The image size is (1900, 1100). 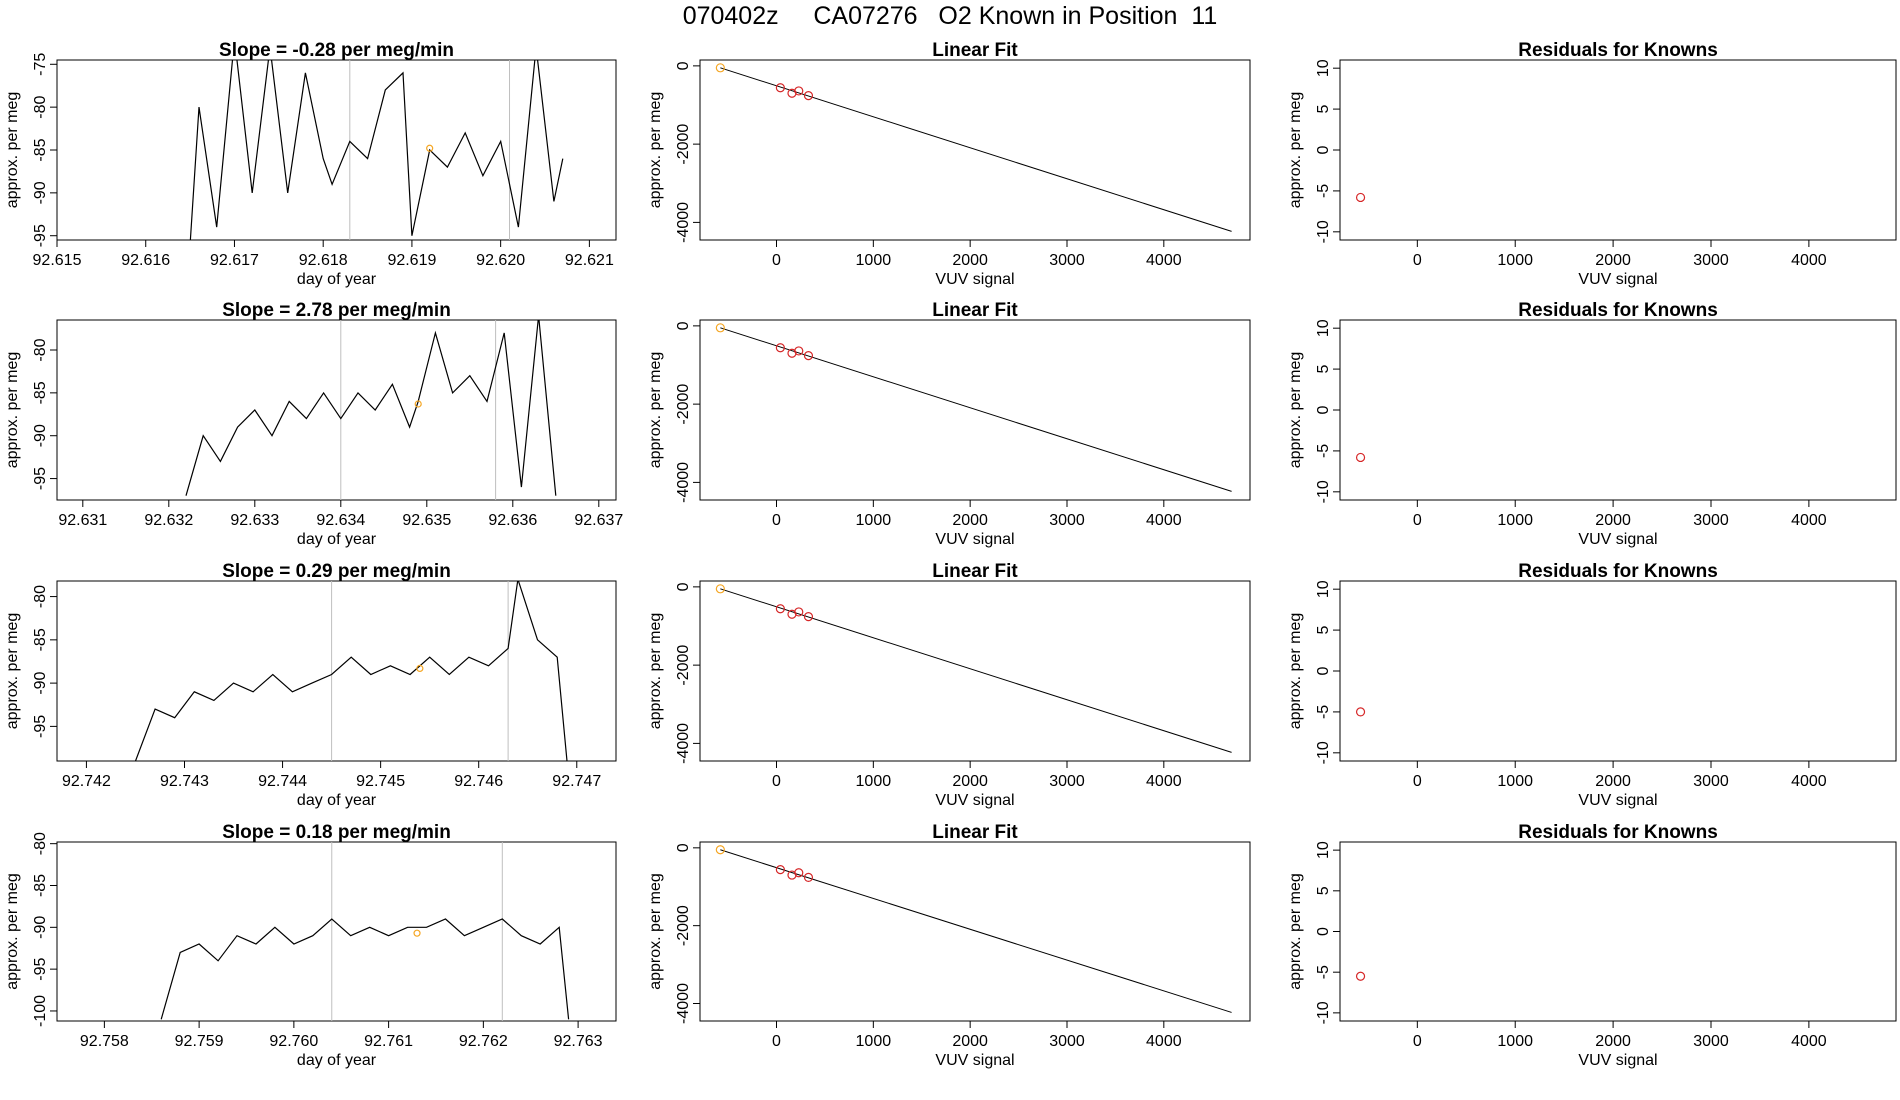 What do you see at coordinates (1323, 68) in the screenshot?
I see `y-tick-label: 10` at bounding box center [1323, 68].